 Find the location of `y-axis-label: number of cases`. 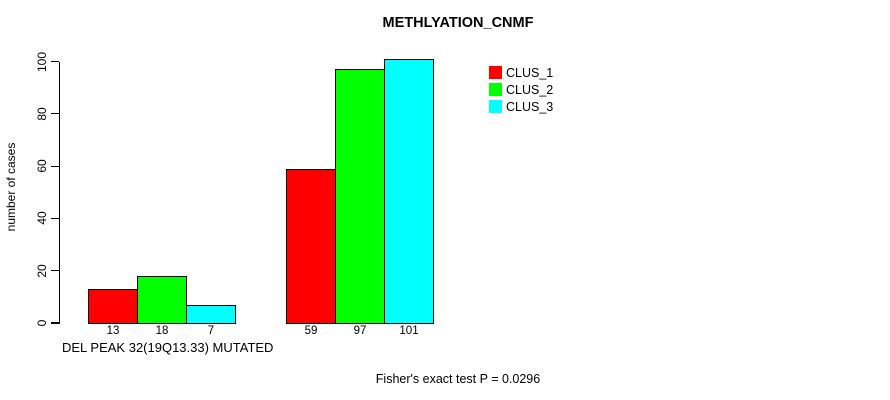

y-axis-label: number of cases is located at coordinates (11, 187).